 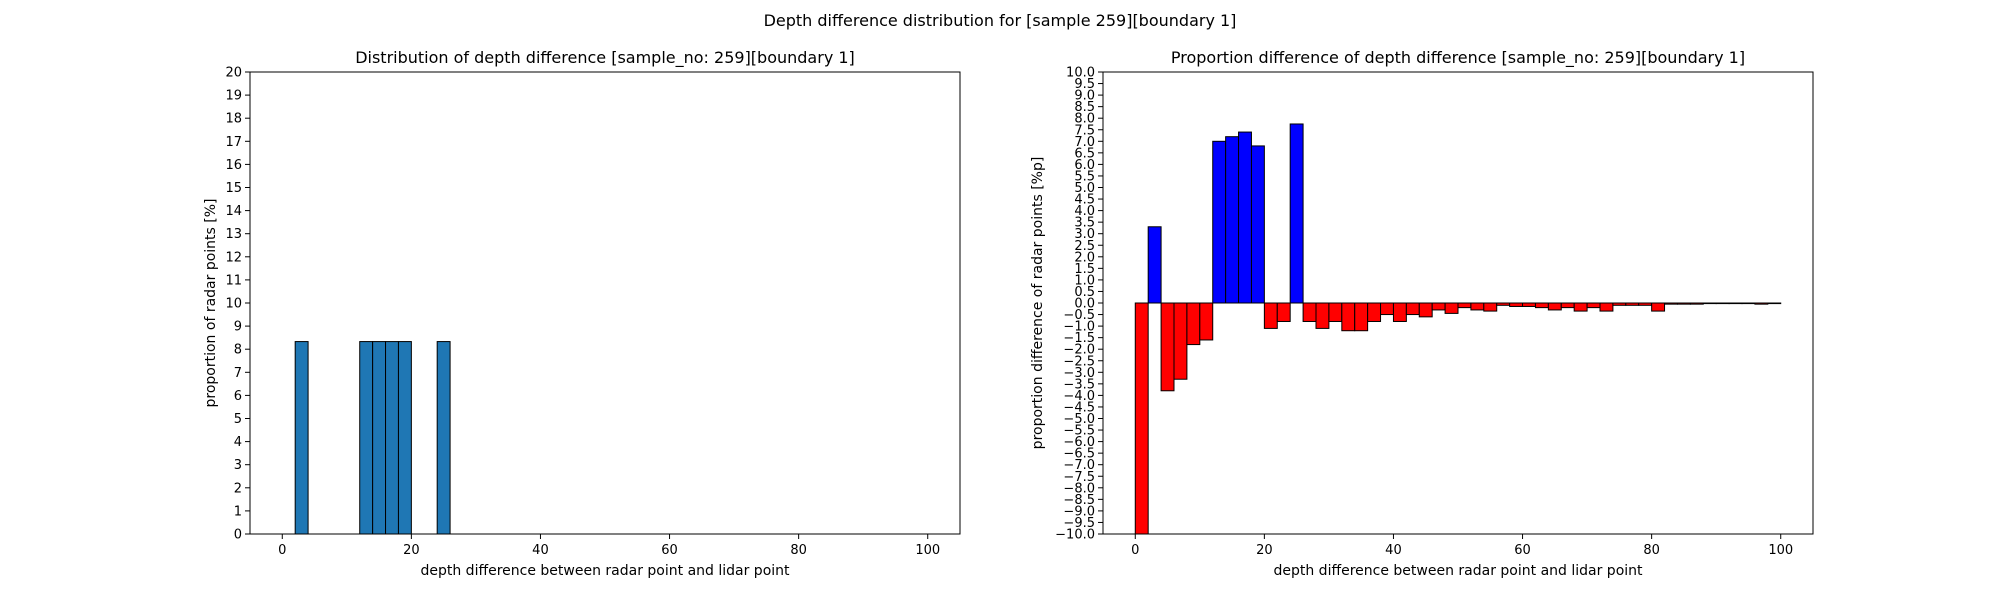 I want to click on left-chart-ytick-label: 8, so click(x=238, y=350).